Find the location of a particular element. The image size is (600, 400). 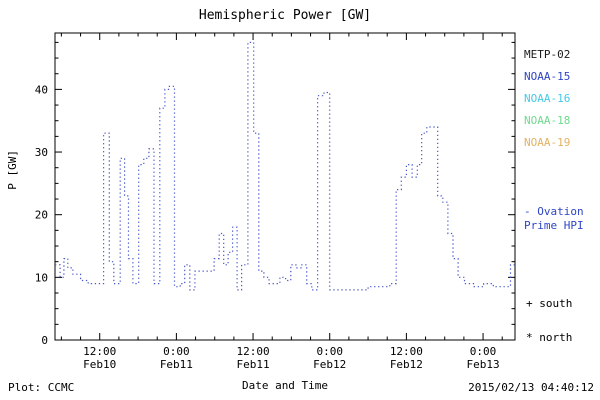

y-tick-label: 40 is located at coordinates (41, 89).